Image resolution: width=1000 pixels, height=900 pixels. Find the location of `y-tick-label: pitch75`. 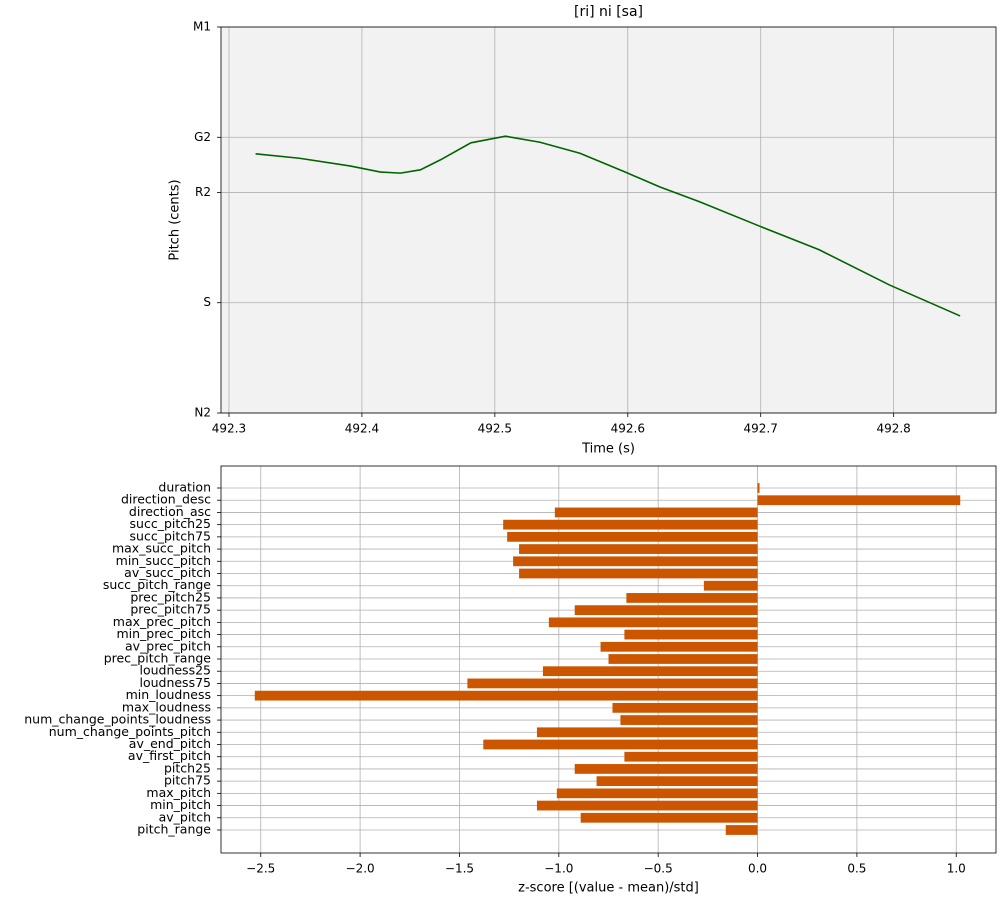

y-tick-label: pitch75 is located at coordinates (187, 780).